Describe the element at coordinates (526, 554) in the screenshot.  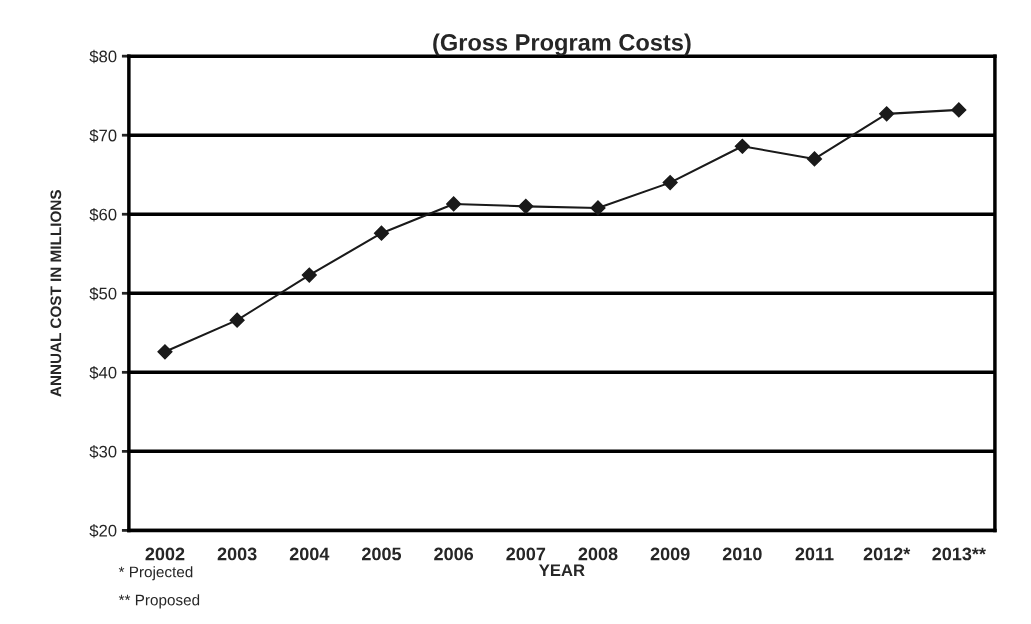
I see `x-tick-label: 2007` at that location.